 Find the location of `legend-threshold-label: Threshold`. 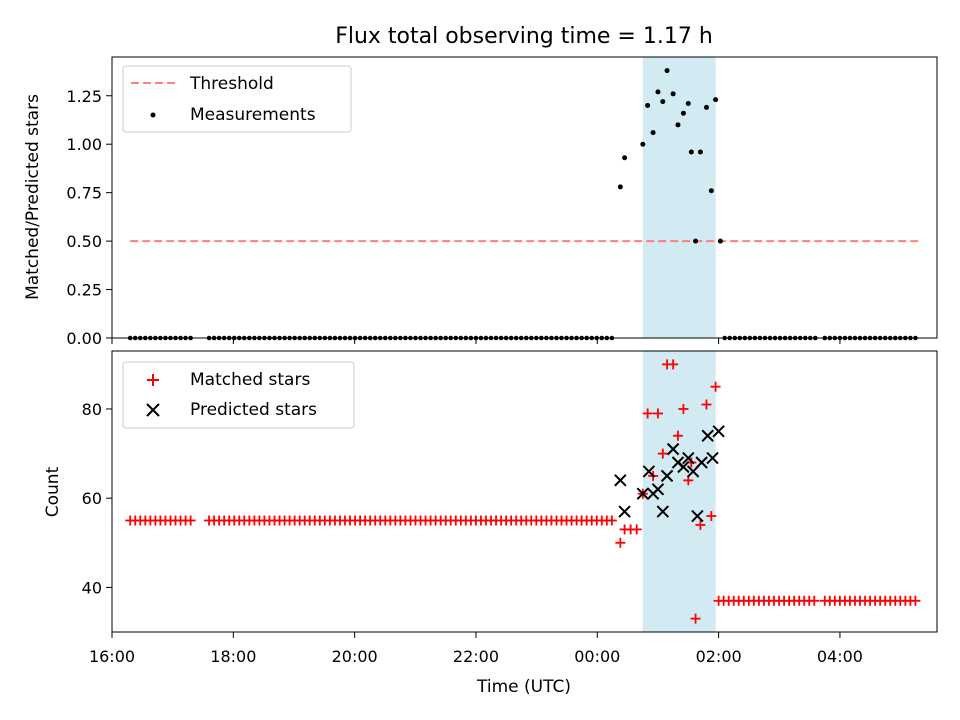

legend-threshold-label: Threshold is located at coordinates (231, 84).